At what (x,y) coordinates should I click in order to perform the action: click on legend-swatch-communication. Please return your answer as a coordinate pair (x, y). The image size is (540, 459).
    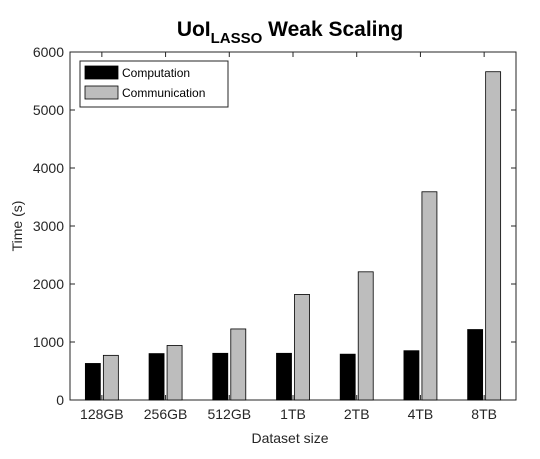
    Looking at the image, I should click on (101, 92).